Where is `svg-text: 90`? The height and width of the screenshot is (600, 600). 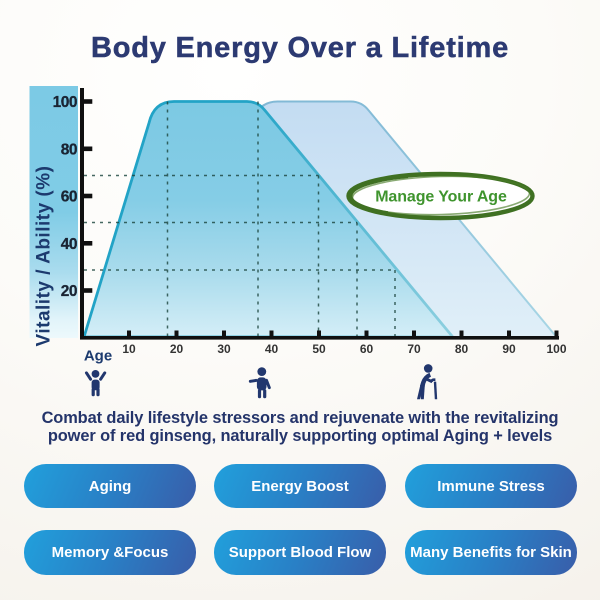
svg-text: 90 is located at coordinates (509, 349).